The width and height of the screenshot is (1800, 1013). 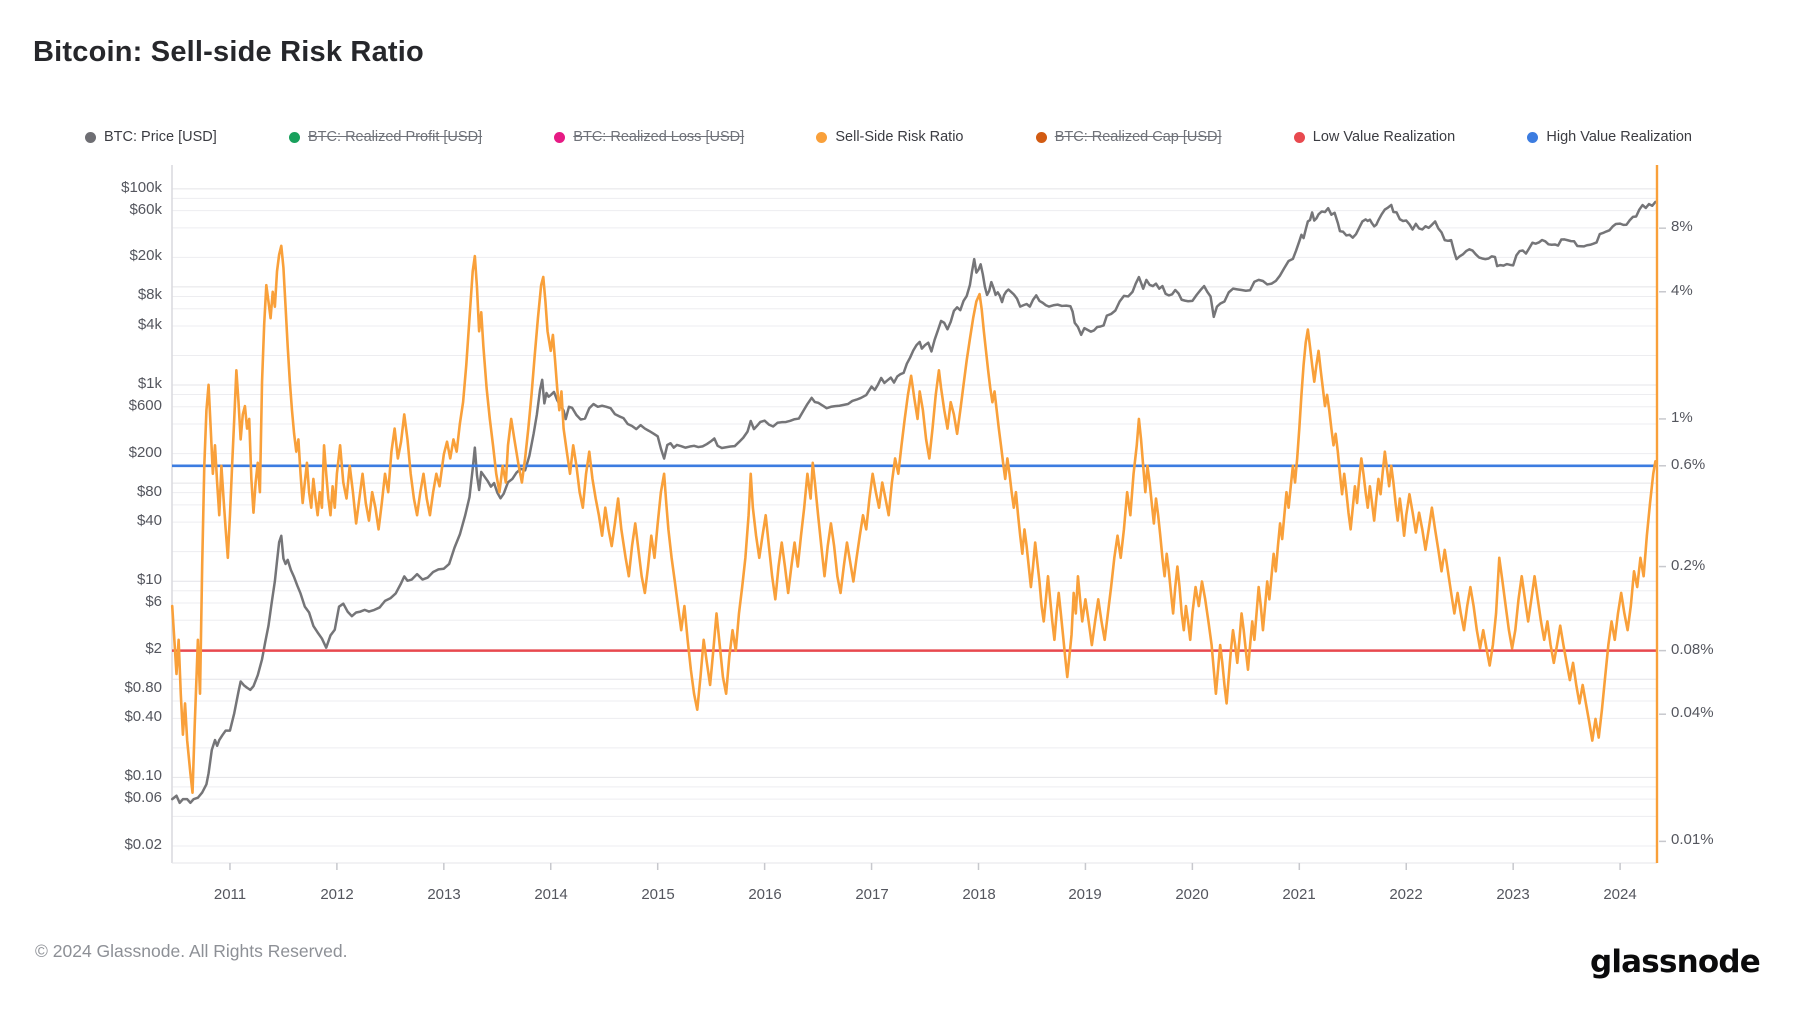 What do you see at coordinates (149, 520) in the screenshot?
I see `y-left-tick-label: $40` at bounding box center [149, 520].